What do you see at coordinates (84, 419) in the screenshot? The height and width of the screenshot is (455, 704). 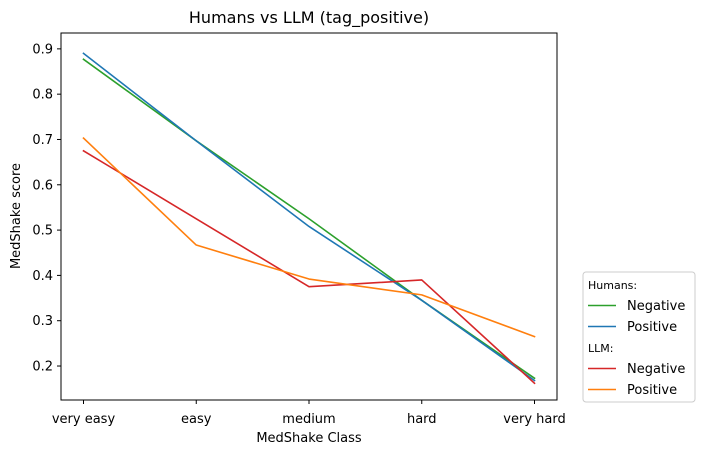 I see `x-tick-label: very easy` at bounding box center [84, 419].